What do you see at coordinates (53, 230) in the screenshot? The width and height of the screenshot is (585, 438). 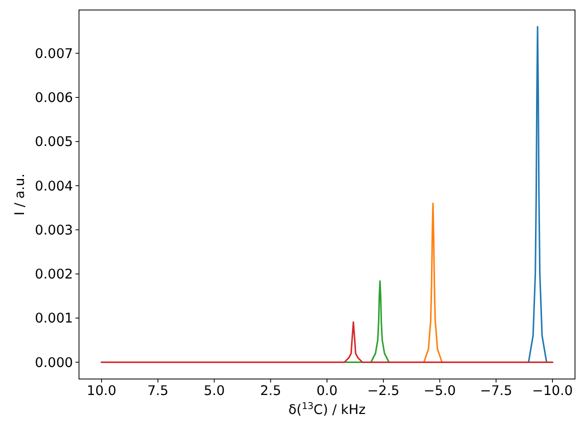 I see `y-tick-label: 0.003` at bounding box center [53, 230].